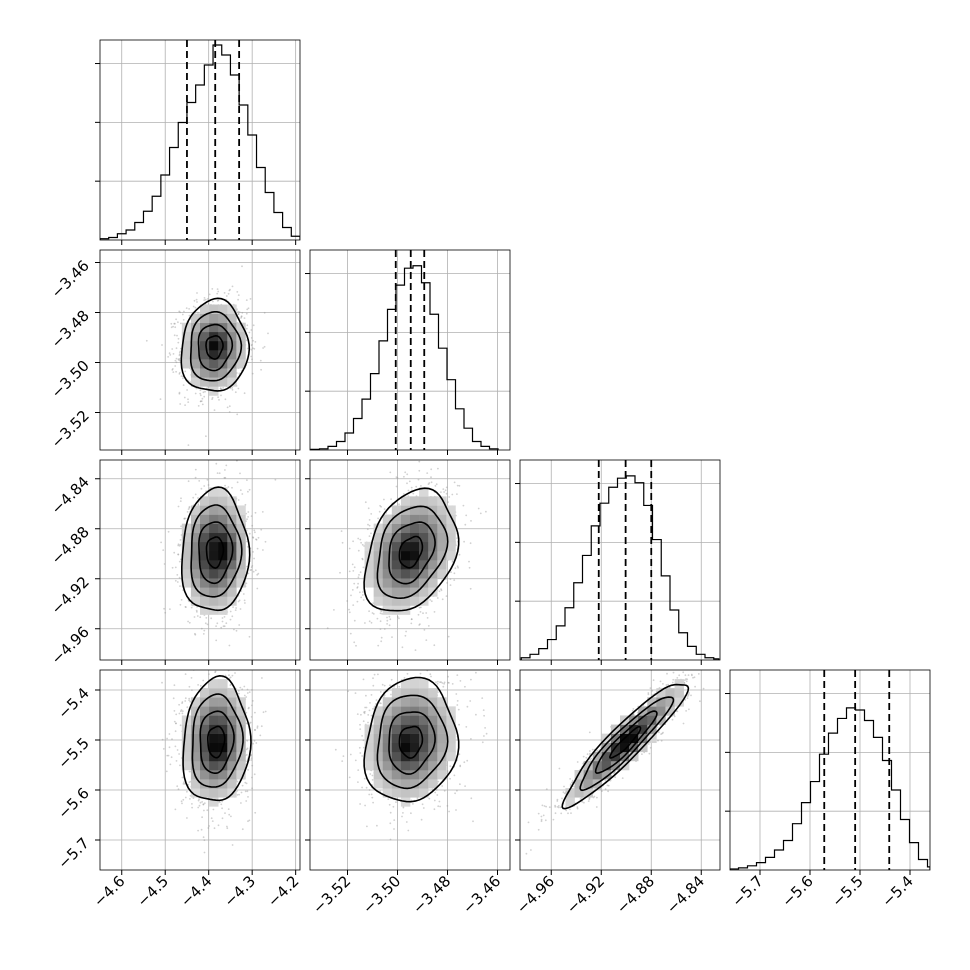 This screenshot has height=970, width=970. I want to click on x-tick-label: −4.92, so click(585, 894).